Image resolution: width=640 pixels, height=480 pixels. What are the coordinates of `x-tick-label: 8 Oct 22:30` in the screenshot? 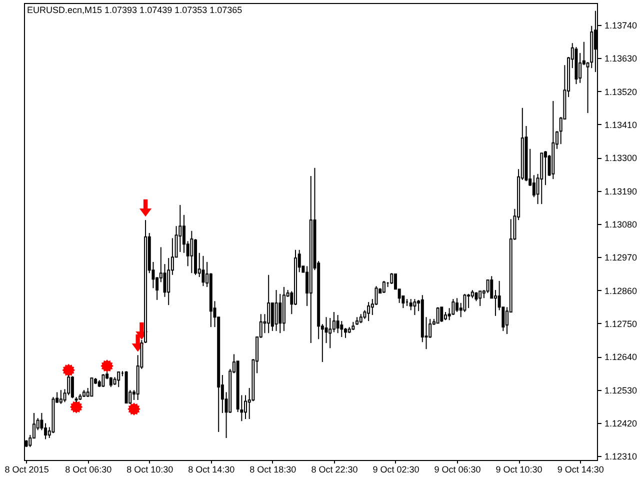 It's located at (334, 469).